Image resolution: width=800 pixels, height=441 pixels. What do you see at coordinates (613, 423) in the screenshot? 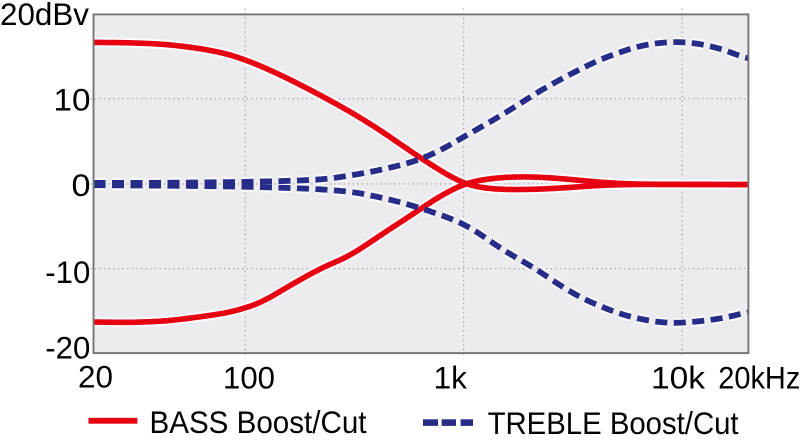
I see `svg-text: TREBLE Boost/Cut` at bounding box center [613, 423].